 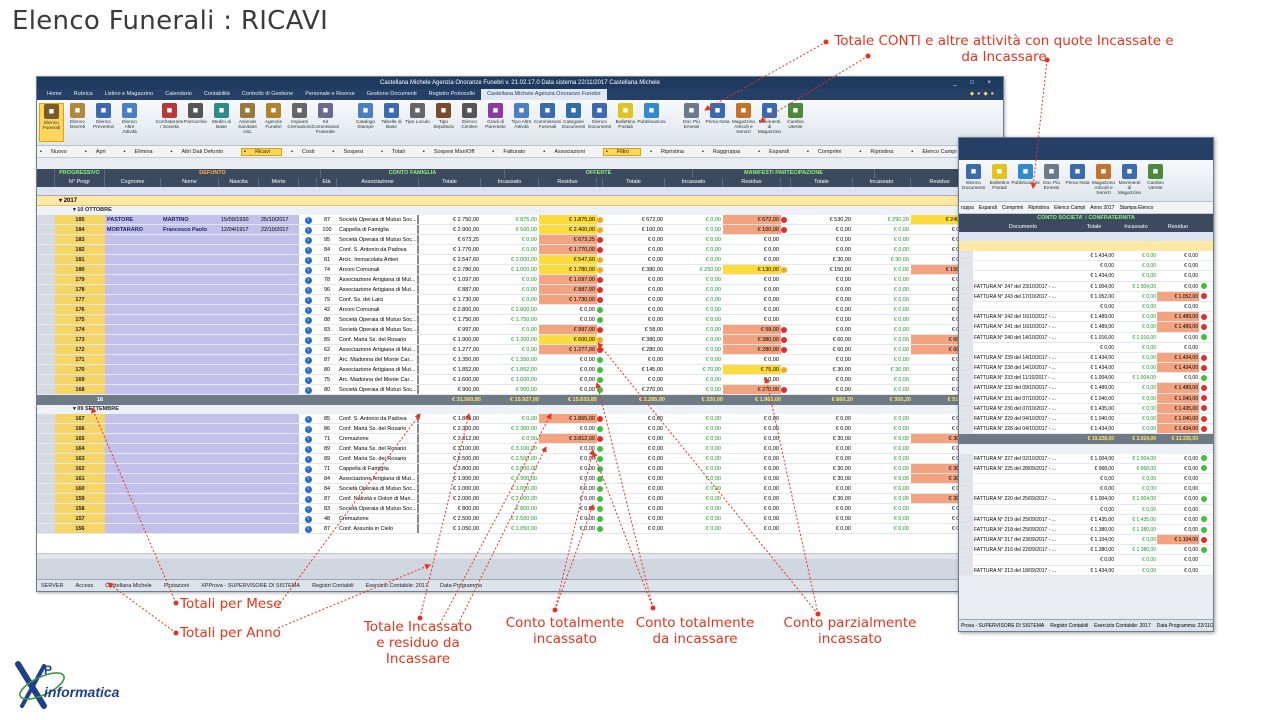 What do you see at coordinates (247, 122) in the screenshot?
I see `ribbon-button: ■ Aziende Sanitarie ASL` at bounding box center [247, 122].